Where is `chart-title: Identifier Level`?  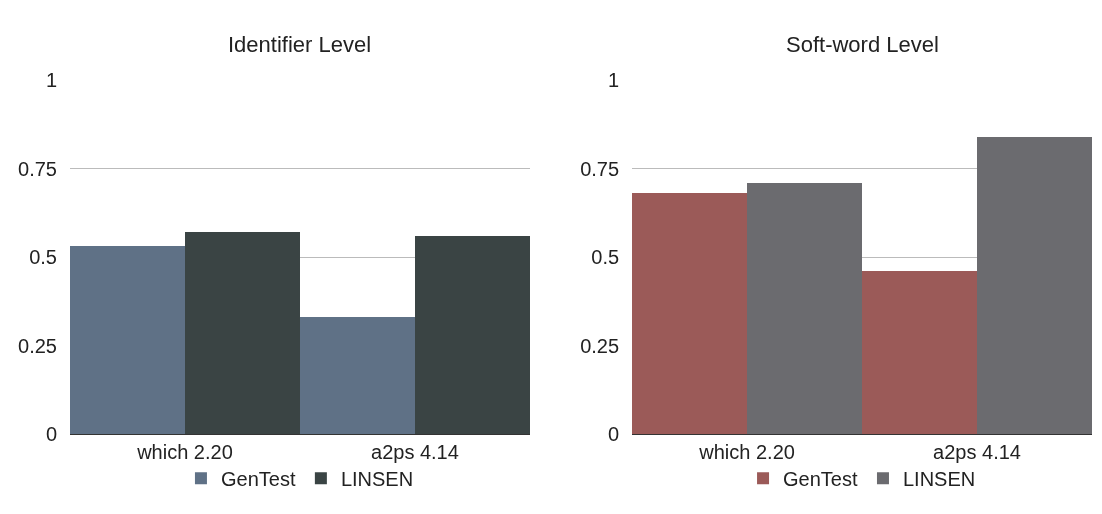
chart-title: Identifier Level is located at coordinates (300, 44).